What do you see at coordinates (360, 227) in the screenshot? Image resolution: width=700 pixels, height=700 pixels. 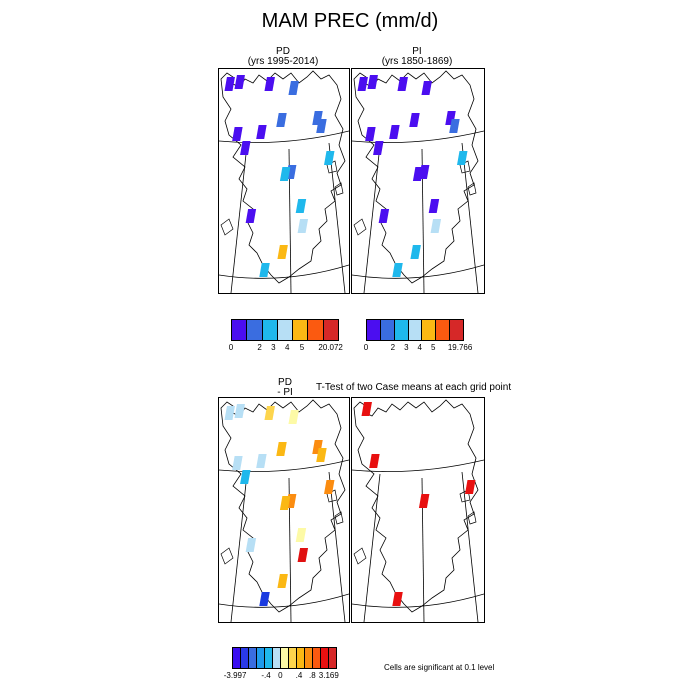 I see `pi-island` at bounding box center [360, 227].